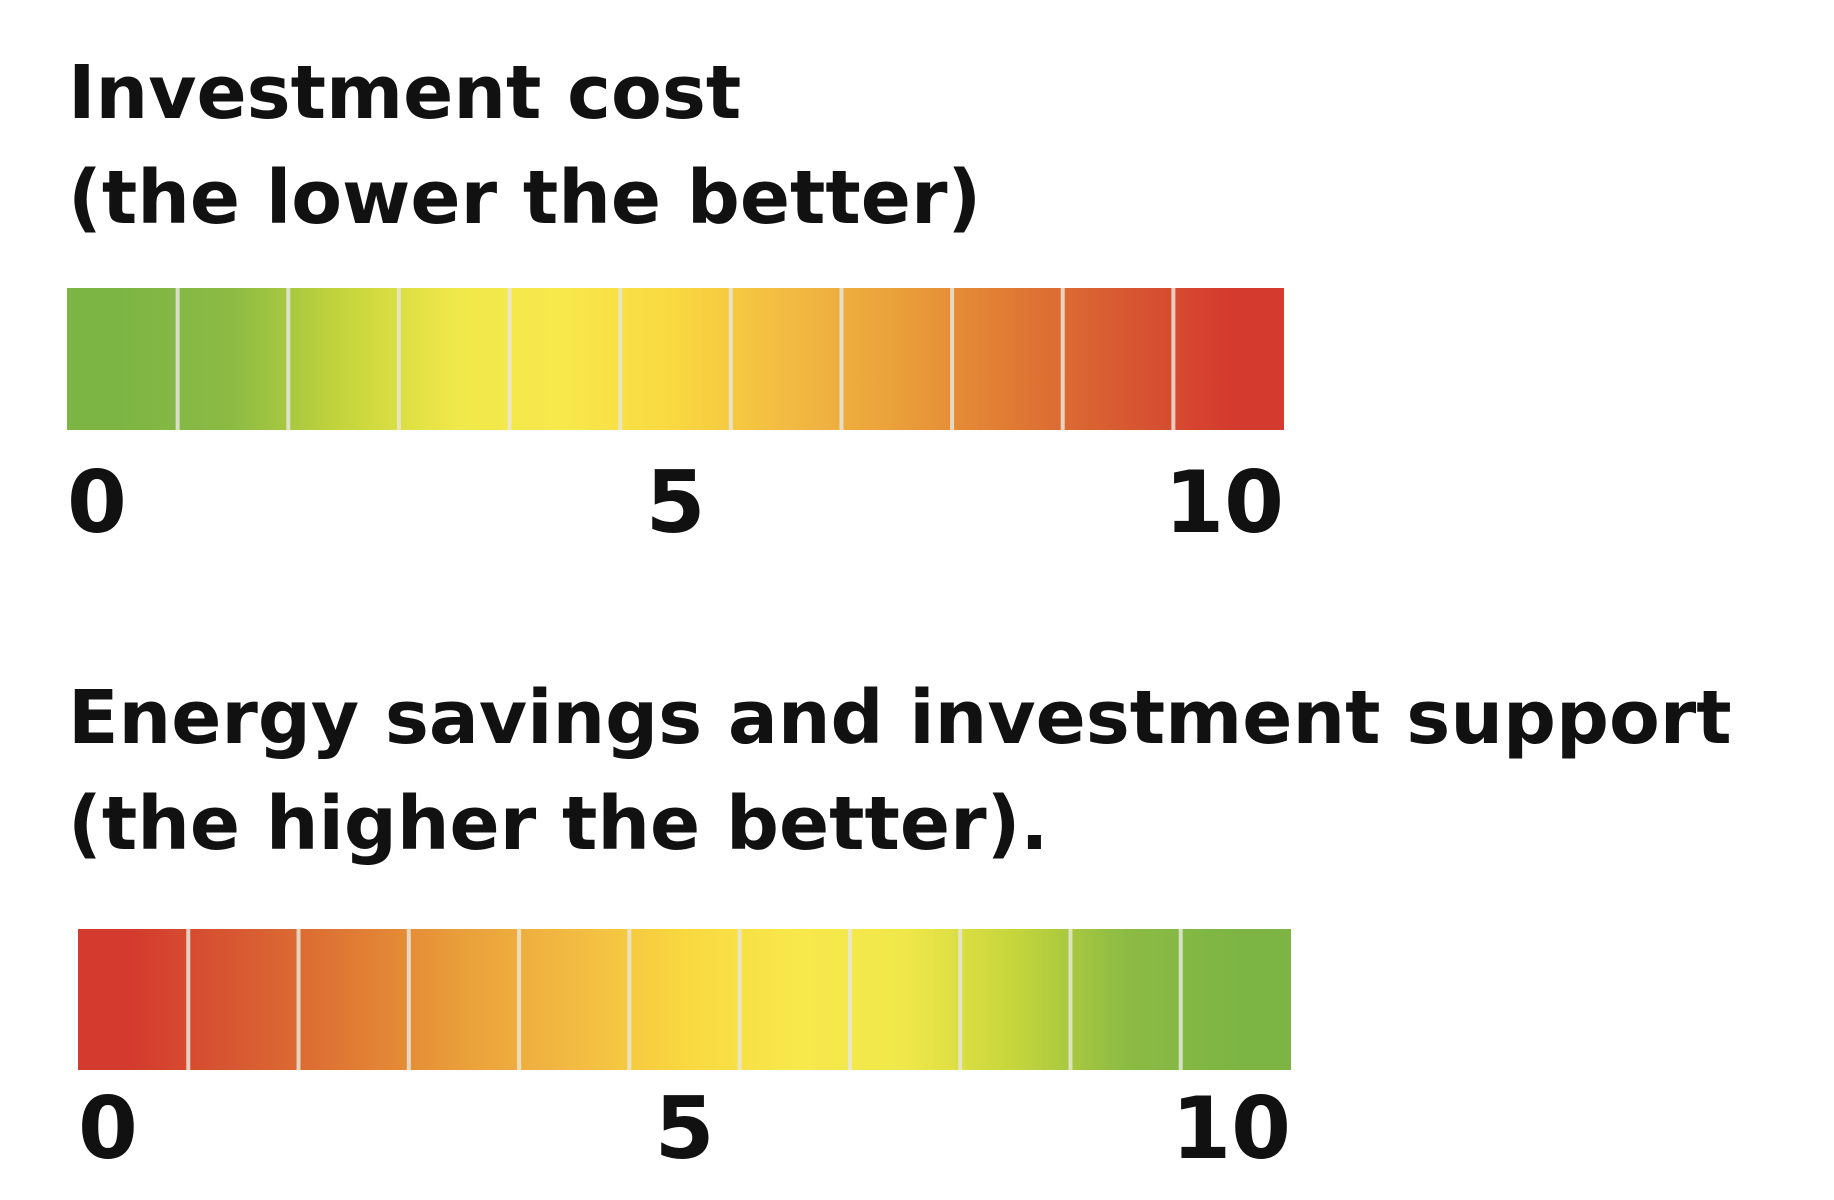 Image resolution: width=1834 pixels, height=1200 pixels. Describe the element at coordinates (404, 93) in the screenshot. I see `section-title: Investment cost` at that location.